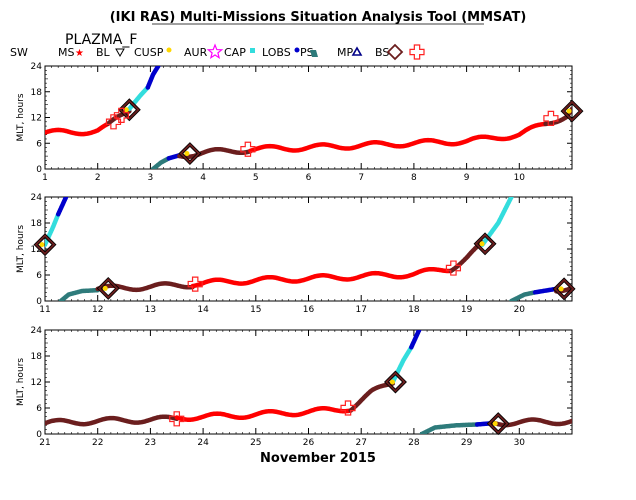 Image resolution: width=636 pixels, height=500 pixels. I want to click on legend-label: CAP, so click(235, 52).